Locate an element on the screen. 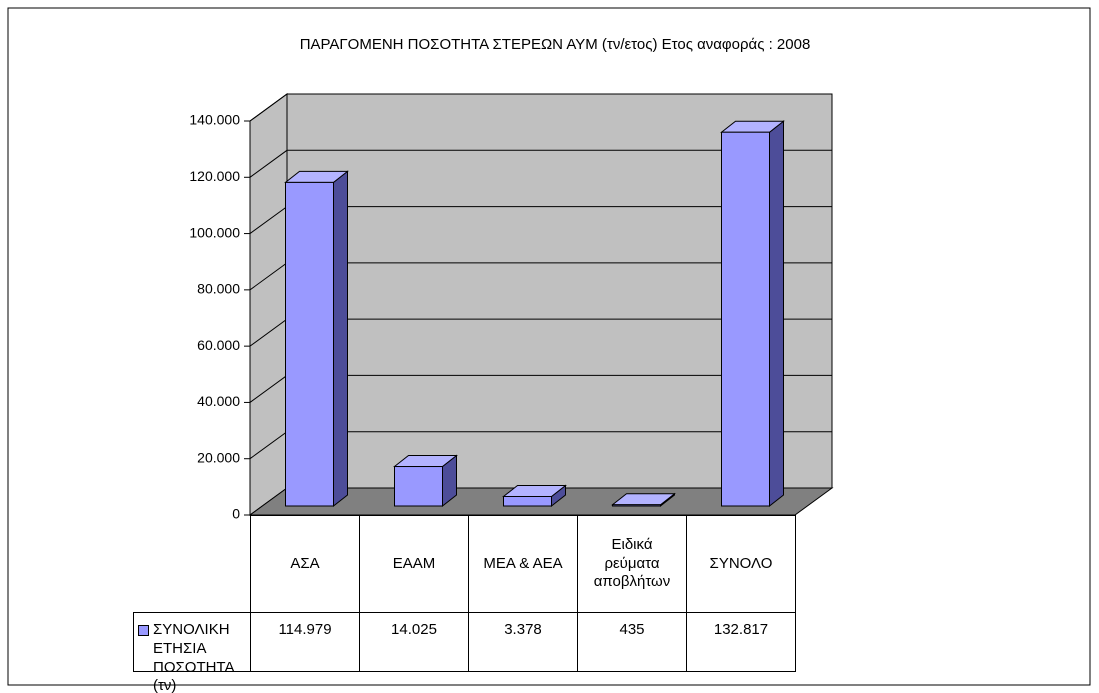 This screenshot has height=693, width=1099. y-tick-label: 60.000 is located at coordinates (218, 345).